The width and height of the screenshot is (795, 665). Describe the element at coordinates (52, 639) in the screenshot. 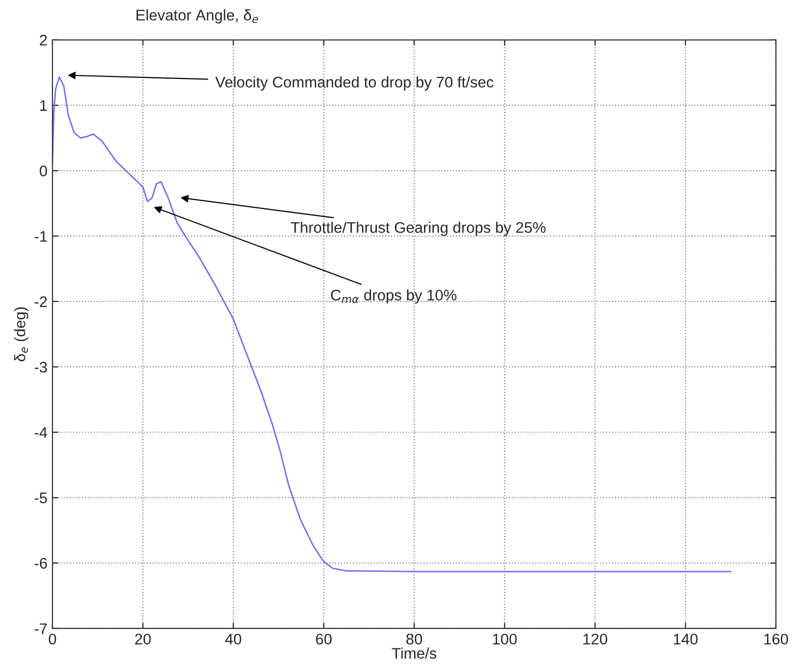

I see `x-tick-label: 0` at that location.